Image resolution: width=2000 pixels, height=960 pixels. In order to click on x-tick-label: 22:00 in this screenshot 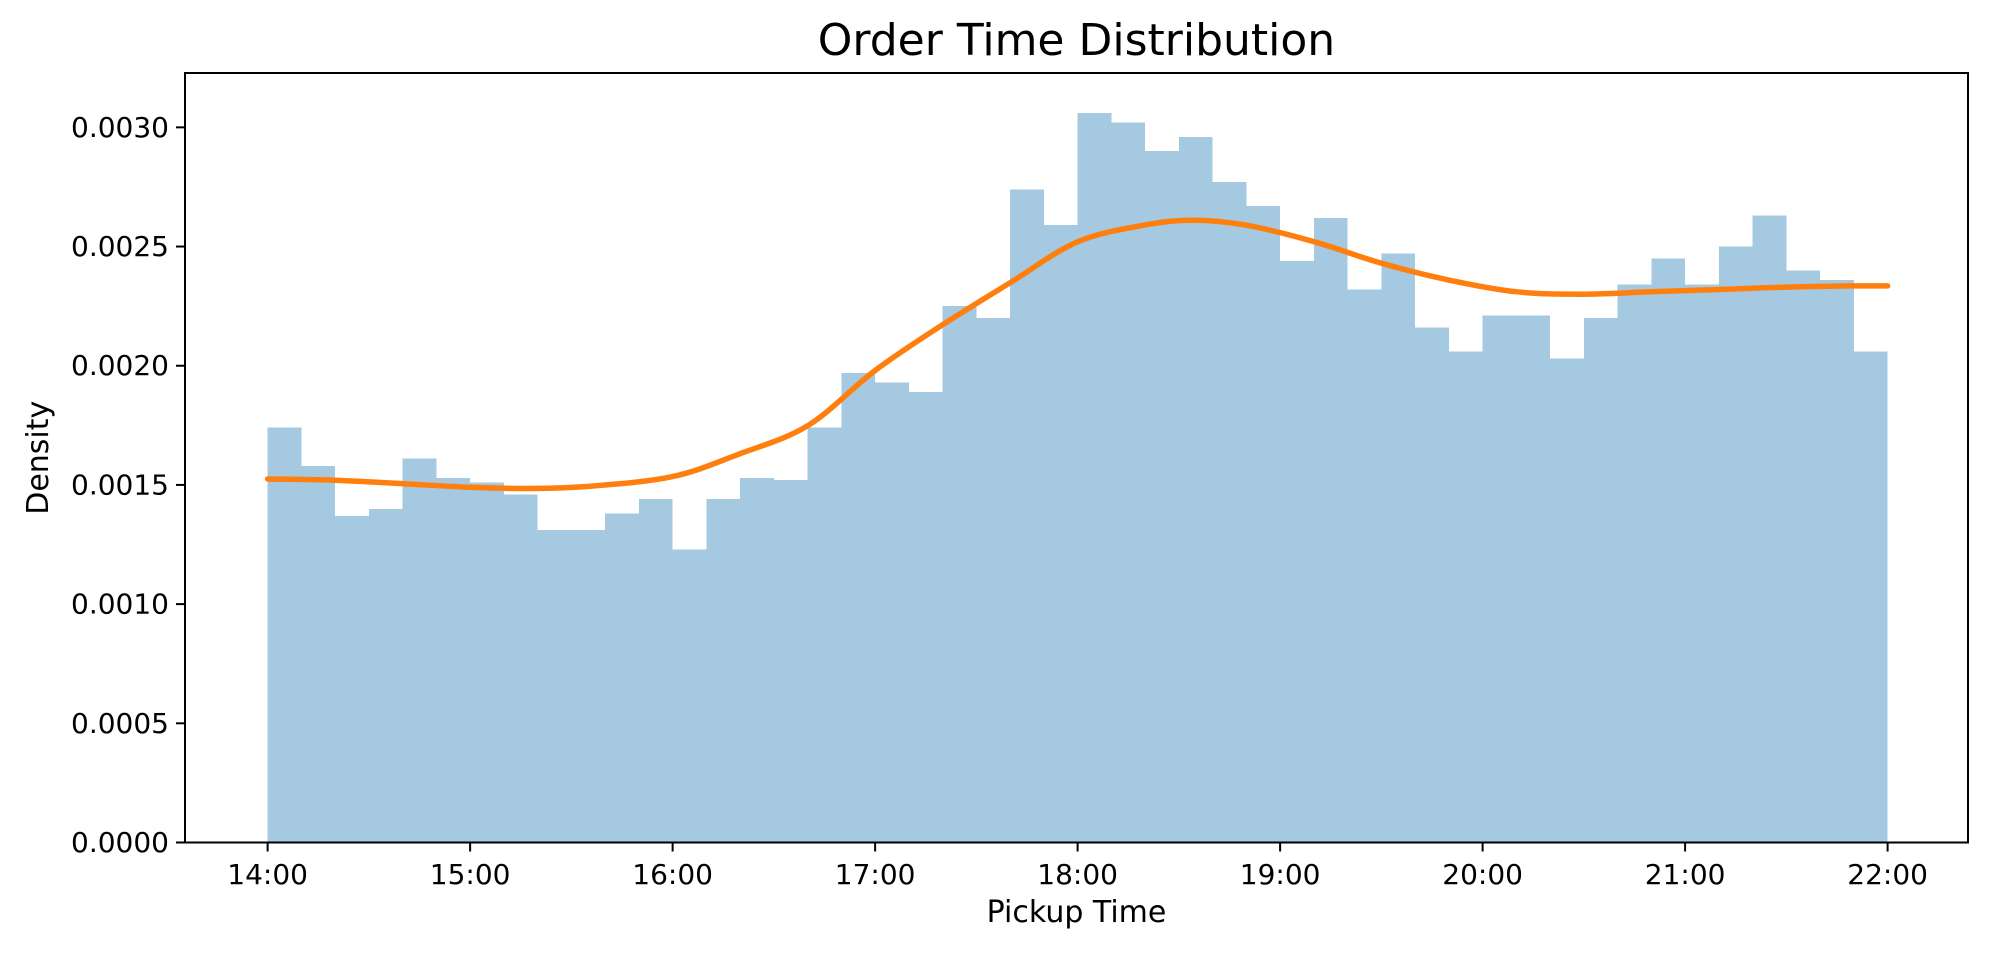, I will do `click(1887, 874)`.